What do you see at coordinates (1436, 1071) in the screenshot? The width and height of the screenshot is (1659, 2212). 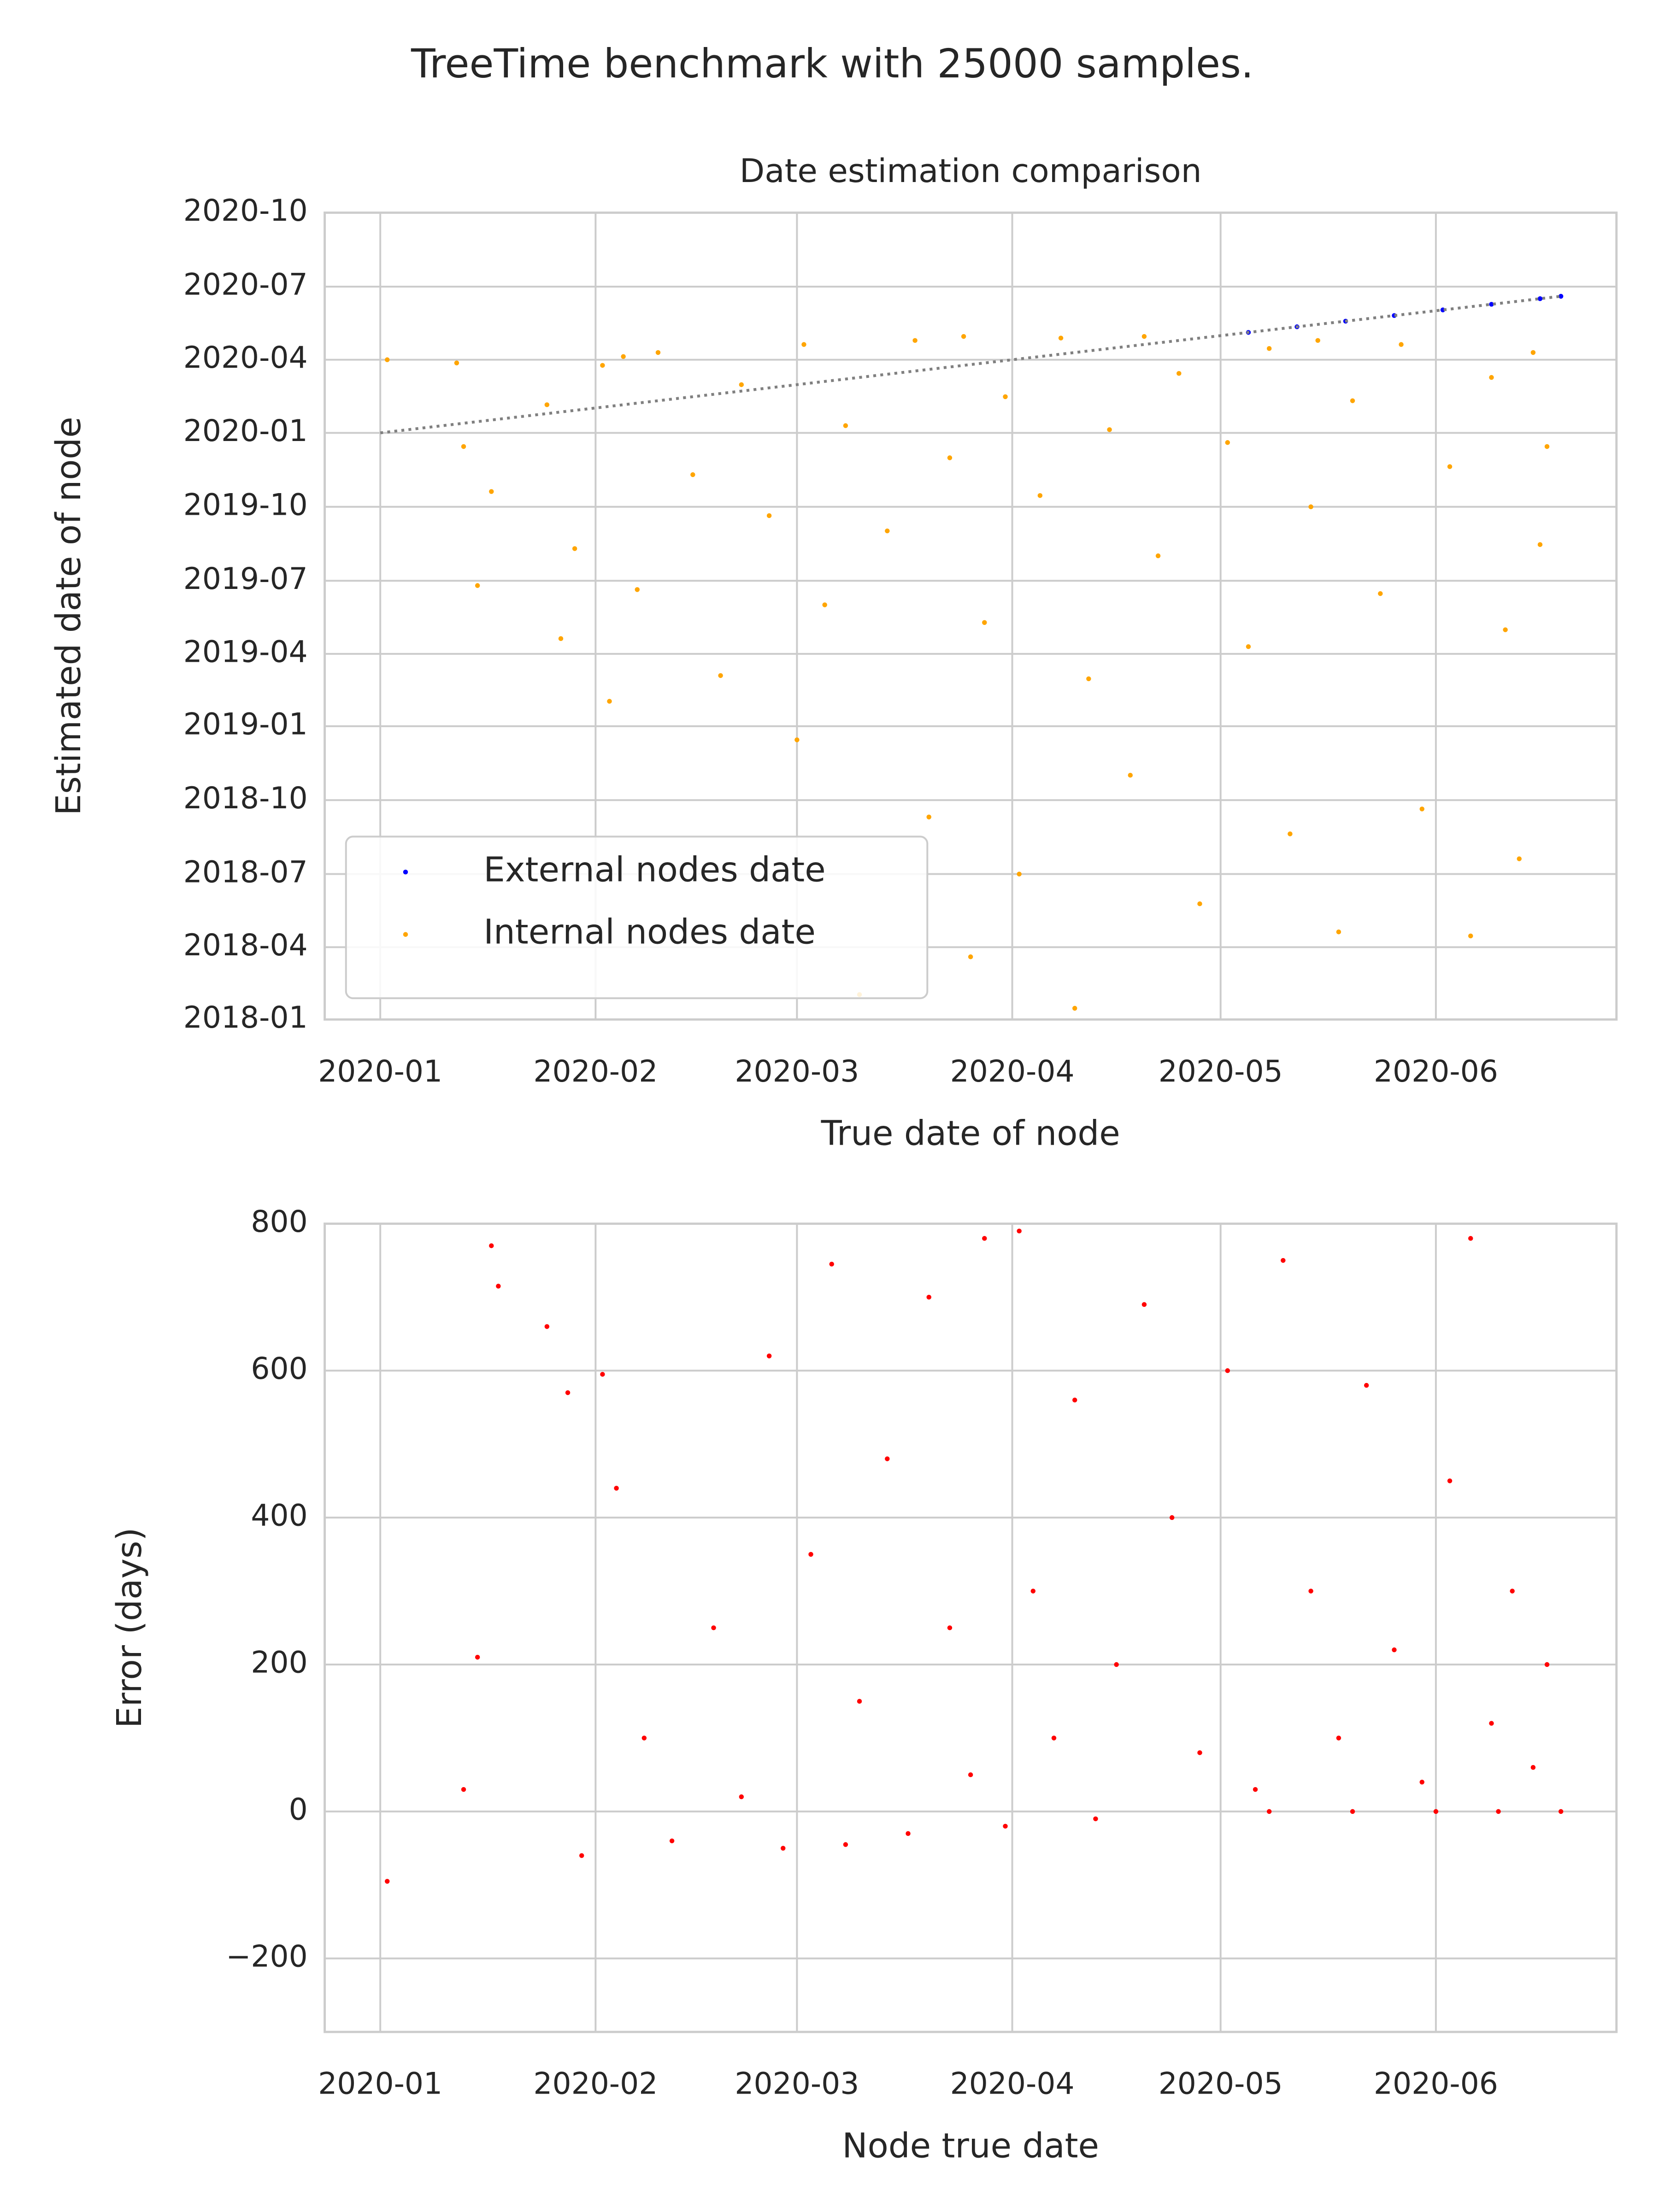 I see `x-tick-label: 2020-06` at bounding box center [1436, 1071].